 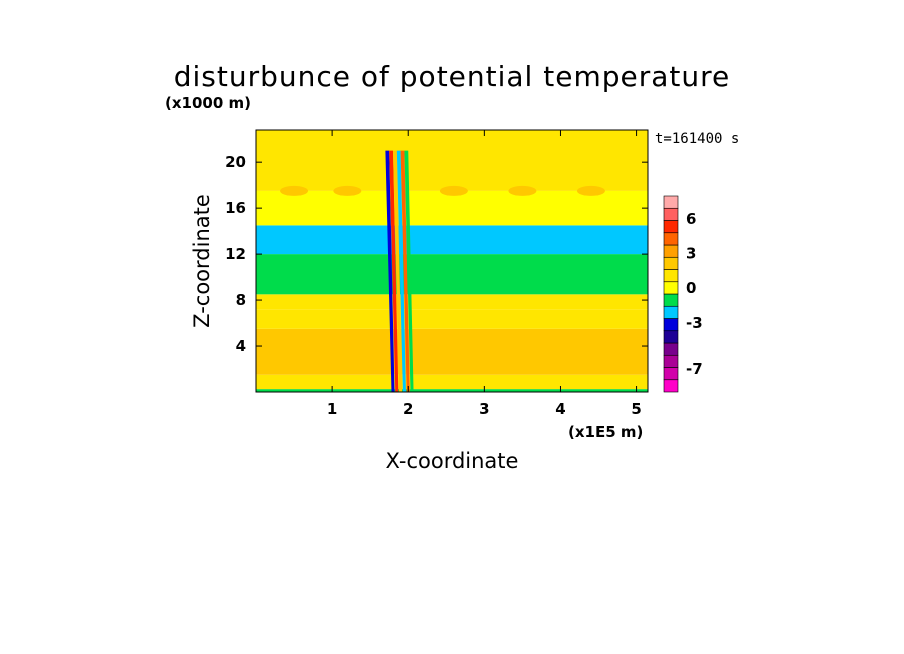 What do you see at coordinates (408, 409) in the screenshot?
I see `x-tick-label-1: 2` at bounding box center [408, 409].